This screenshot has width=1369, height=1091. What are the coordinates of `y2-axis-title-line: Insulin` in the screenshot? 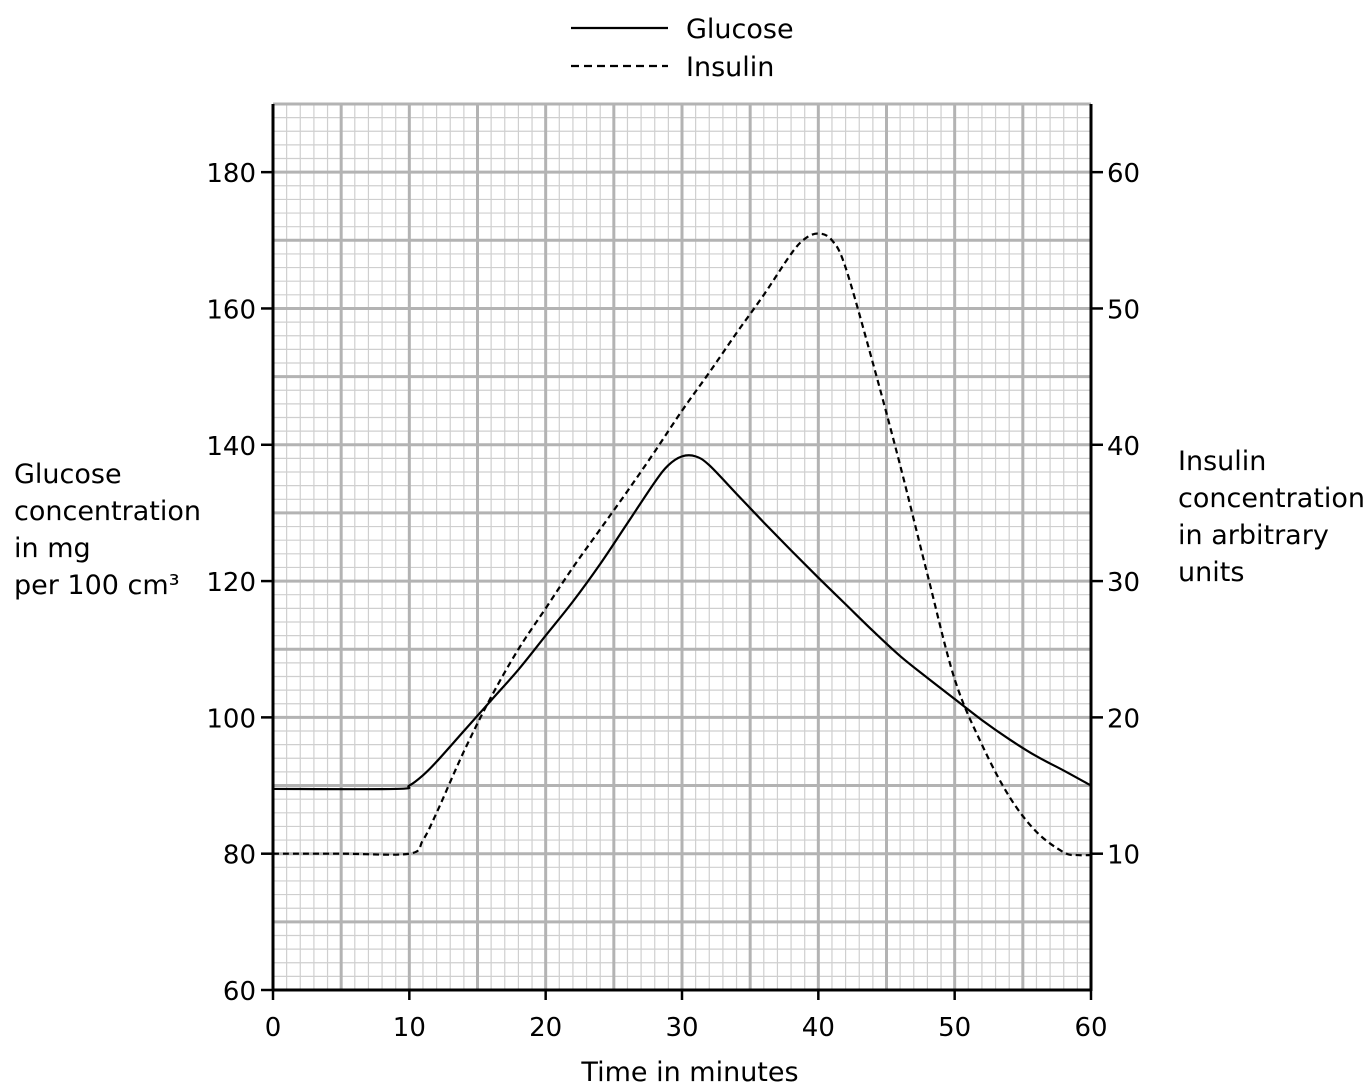 It's located at (1222, 461).